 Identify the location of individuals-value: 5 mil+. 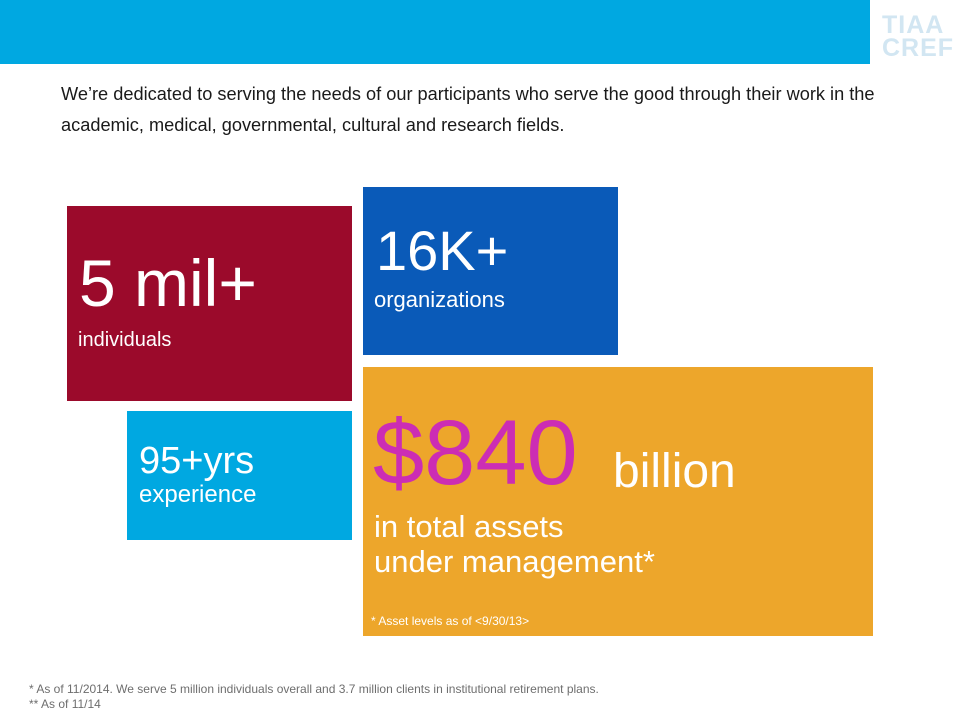
(168, 283).